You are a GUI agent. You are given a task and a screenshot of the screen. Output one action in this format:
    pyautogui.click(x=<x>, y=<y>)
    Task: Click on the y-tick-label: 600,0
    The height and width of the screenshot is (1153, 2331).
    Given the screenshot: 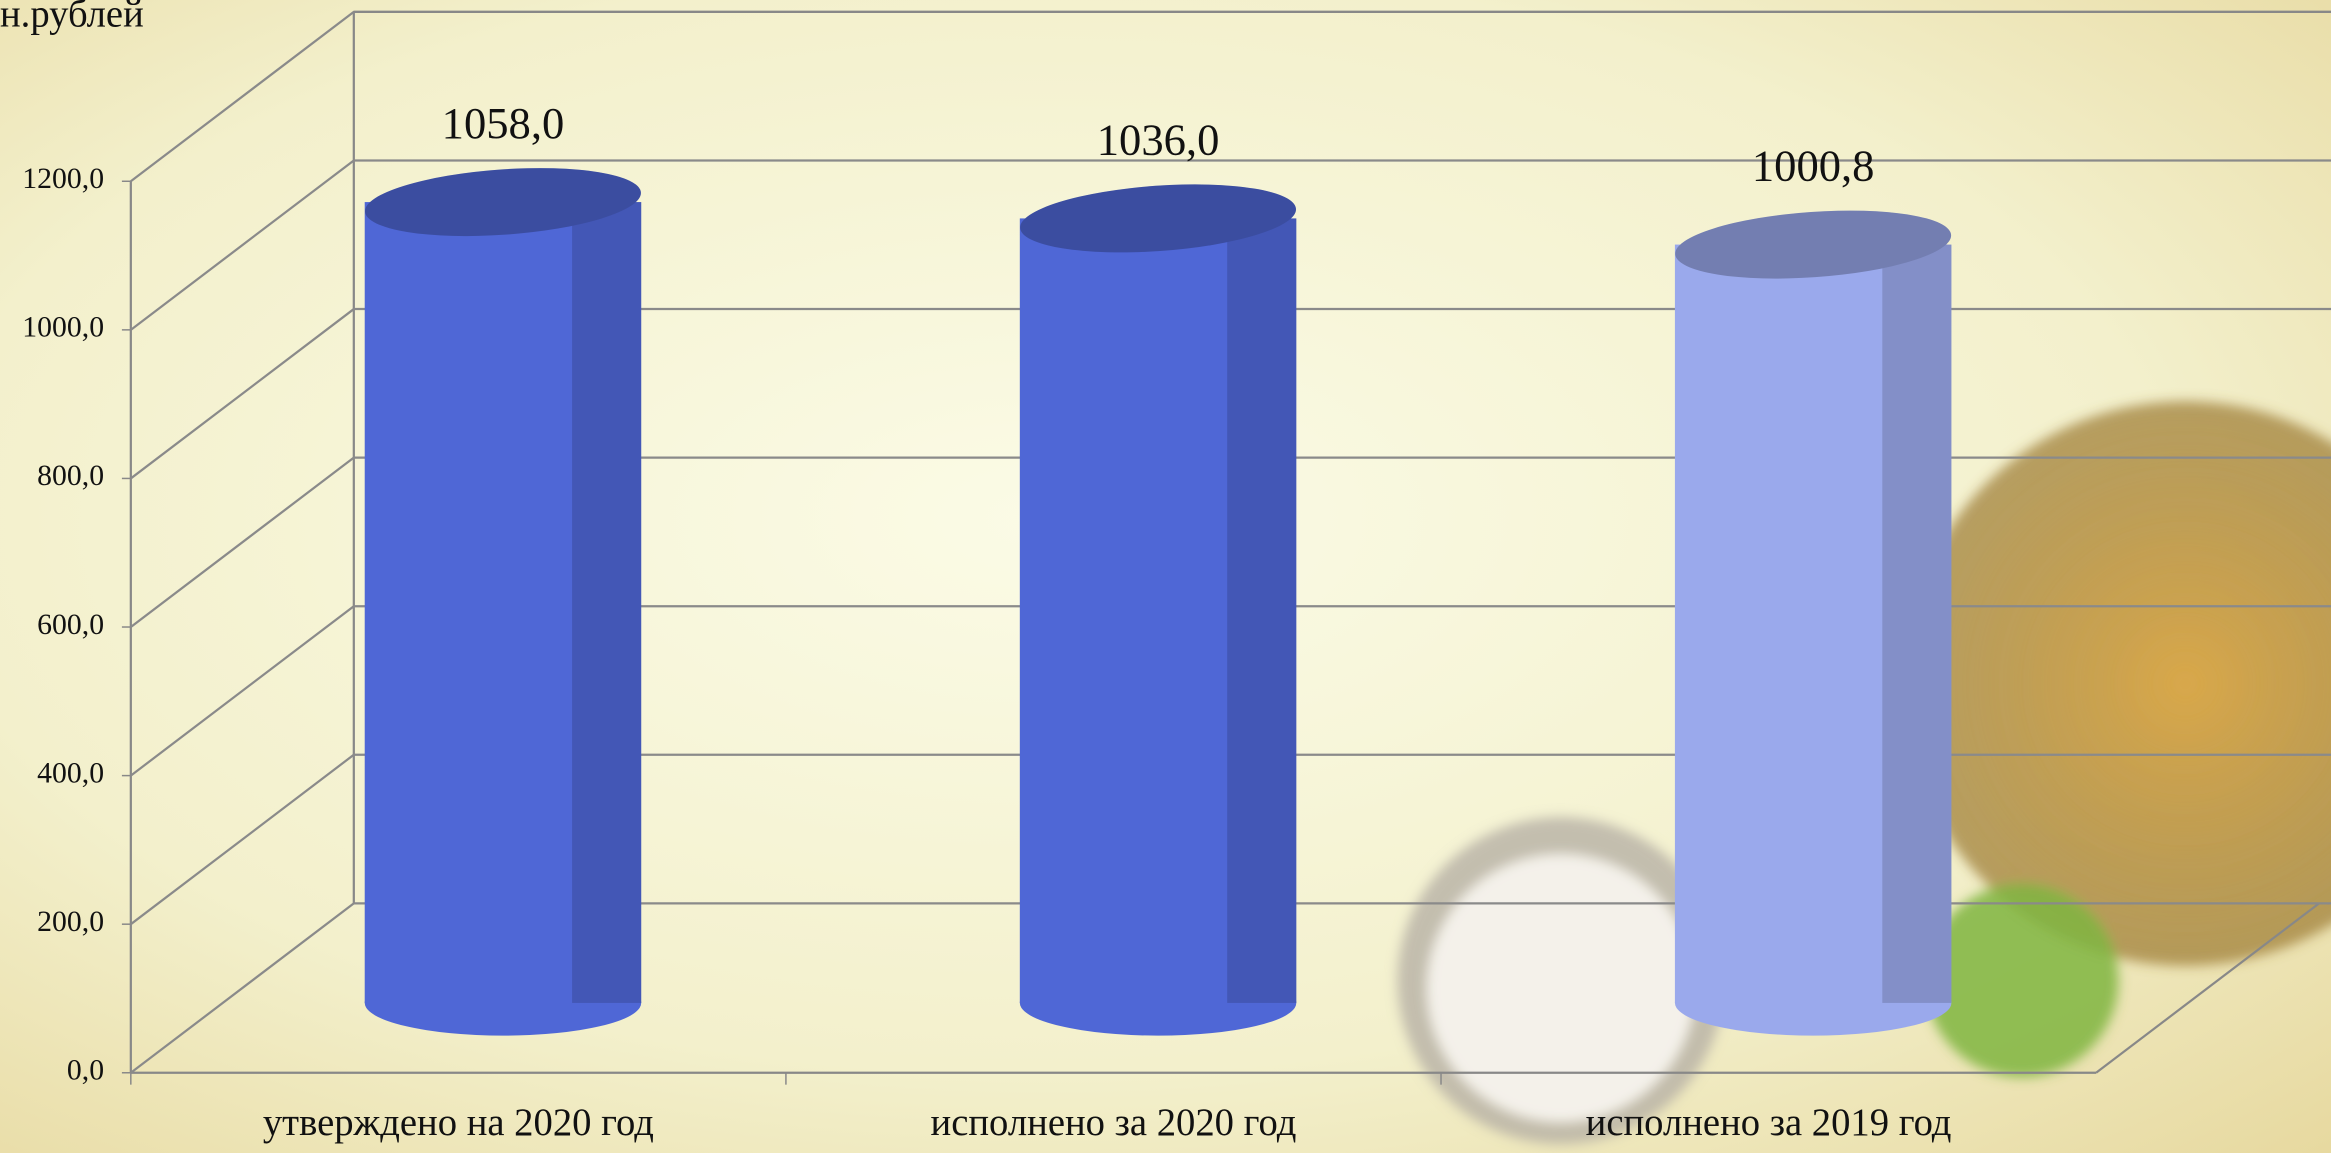 What is the action you would take?
    pyautogui.click(x=70, y=625)
    